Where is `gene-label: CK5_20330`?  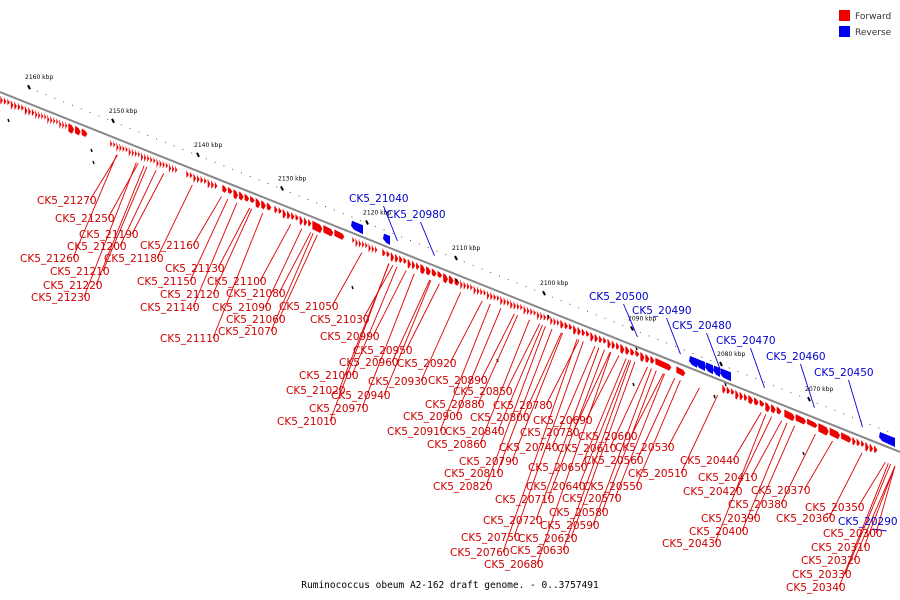
gene-label: CK5_20330 is located at coordinates (822, 575).